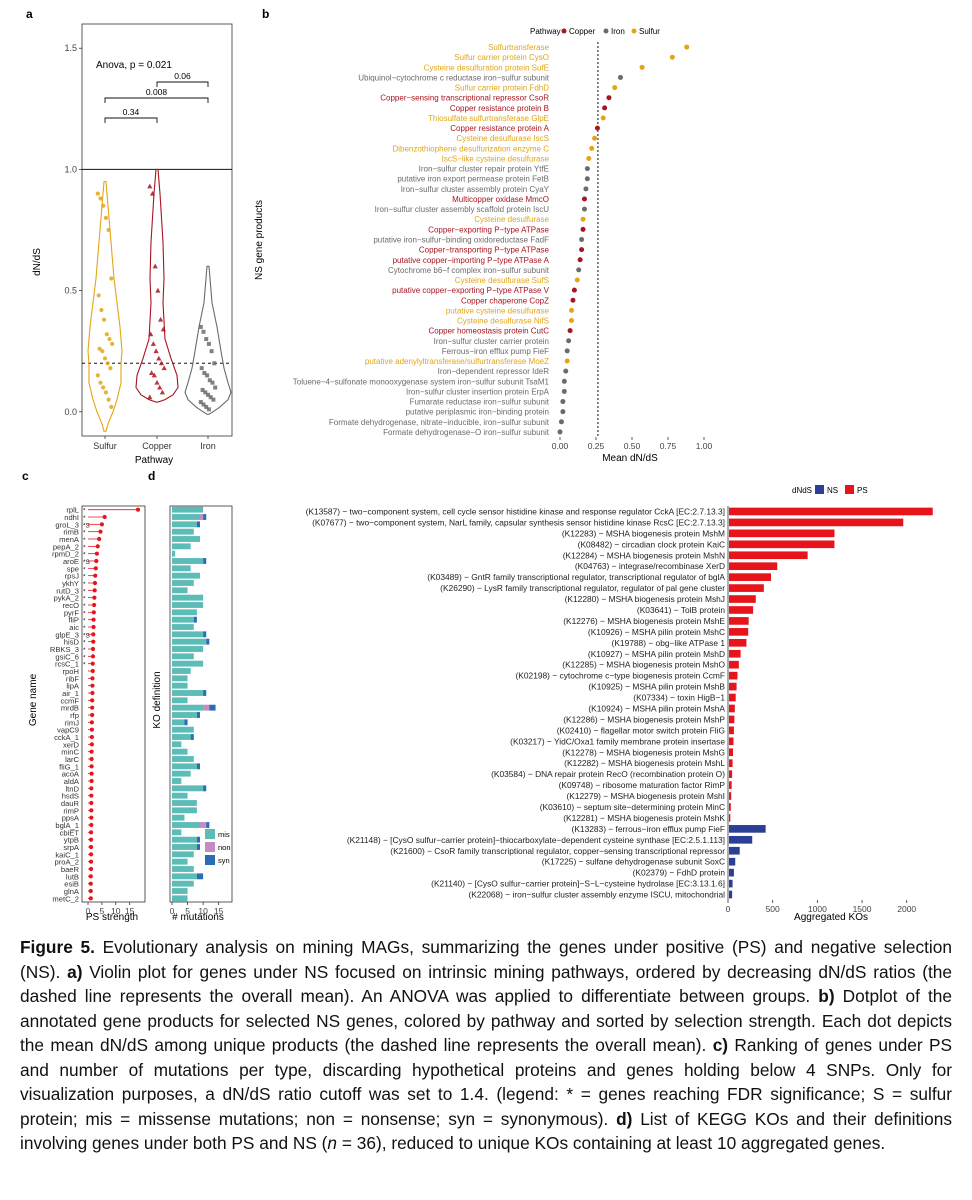  Describe the element at coordinates (70, 169) in the screenshot. I see `panel-a-ytick-label: 1.0` at that location.